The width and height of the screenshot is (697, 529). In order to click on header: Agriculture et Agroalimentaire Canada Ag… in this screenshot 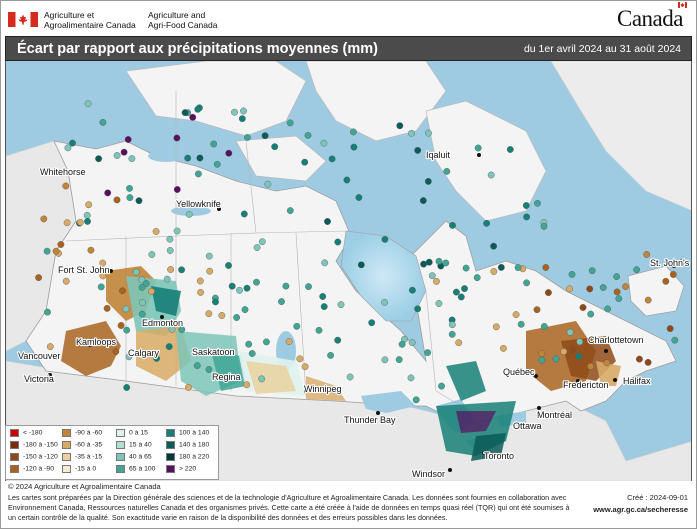, I will do `click(348, 18)`.